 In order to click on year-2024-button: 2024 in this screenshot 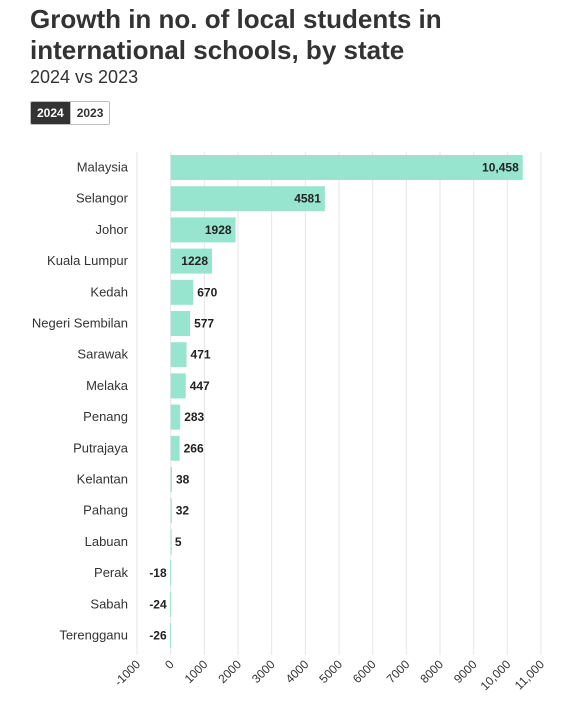, I will do `click(50, 113)`.